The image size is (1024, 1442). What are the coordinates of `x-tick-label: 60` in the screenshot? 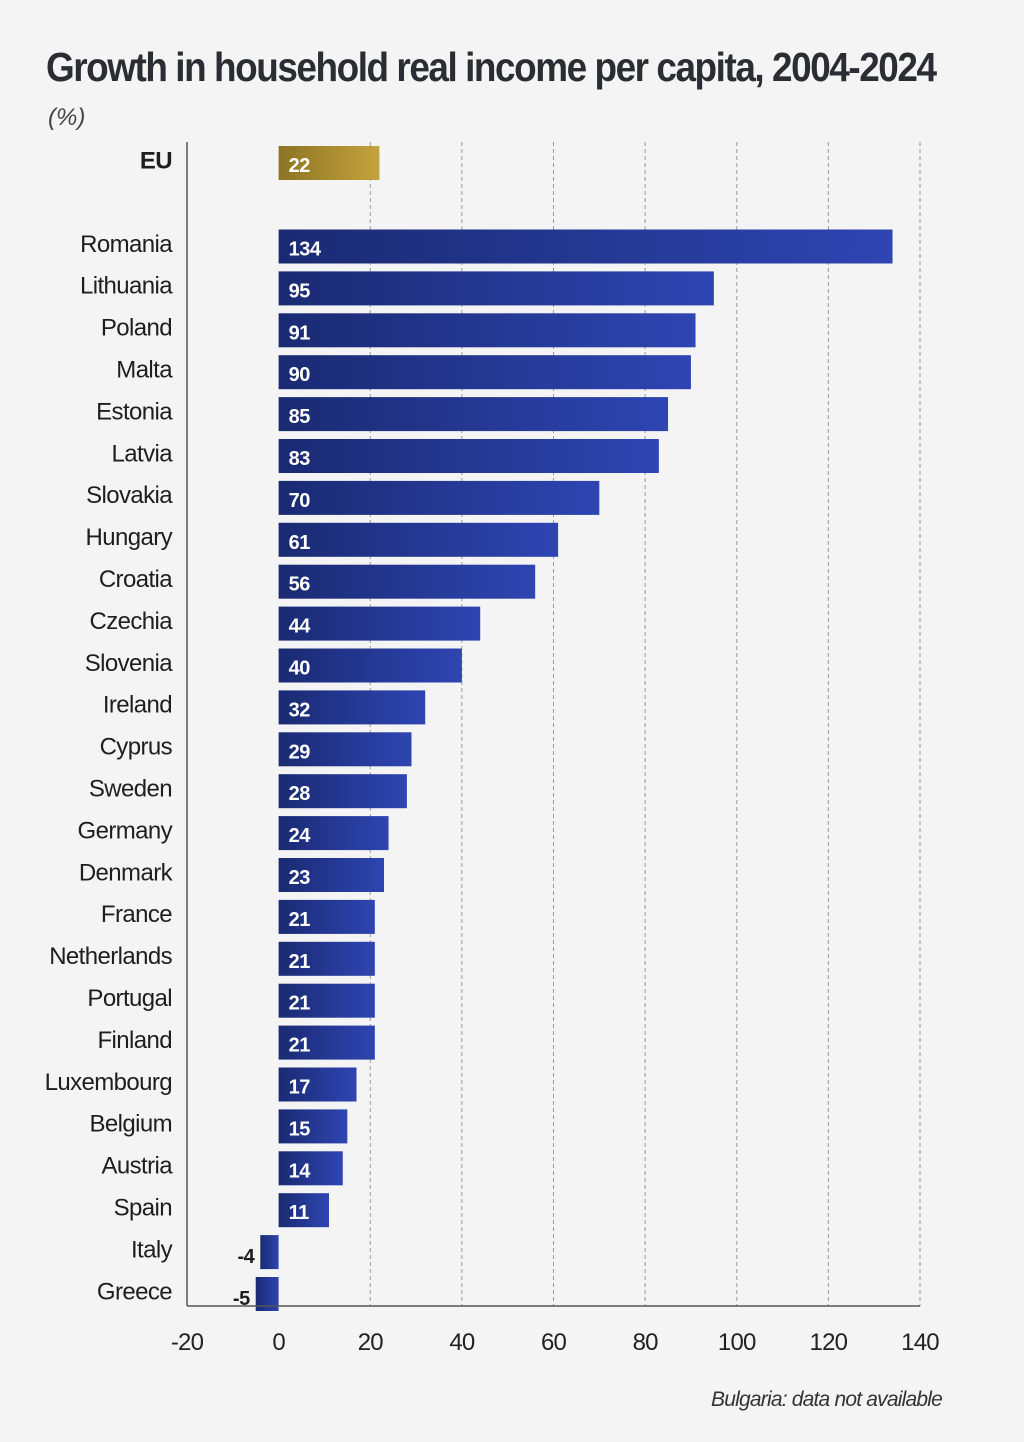 It's located at (554, 1342).